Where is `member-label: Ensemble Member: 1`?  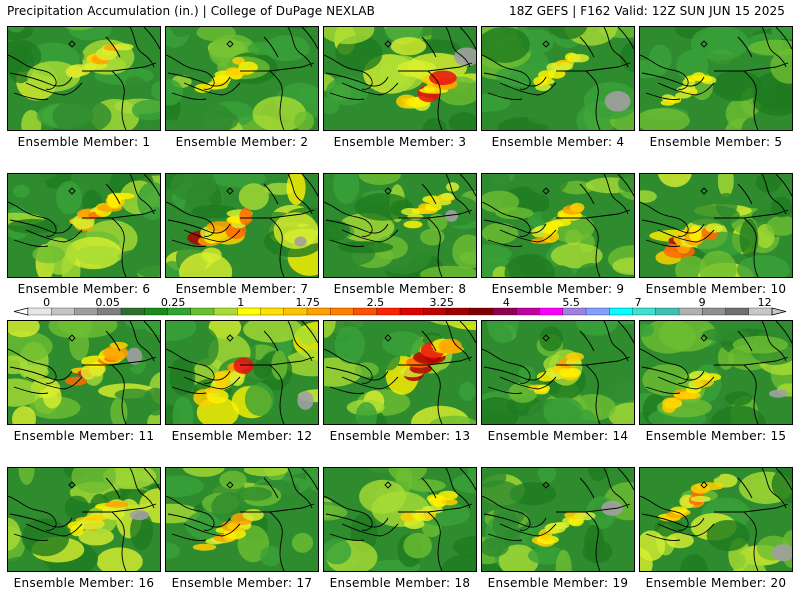 member-label: Ensemble Member: 1 is located at coordinates (84, 142).